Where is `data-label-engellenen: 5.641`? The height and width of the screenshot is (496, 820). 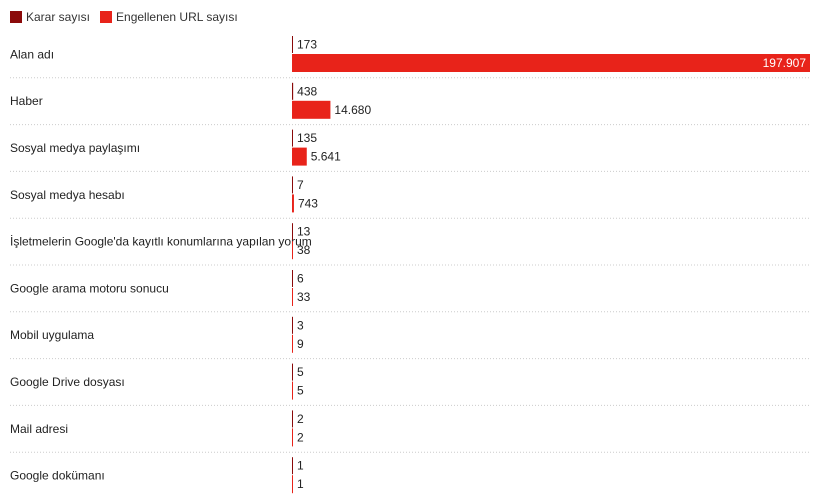 data-label-engellenen: 5.641 is located at coordinates (326, 157).